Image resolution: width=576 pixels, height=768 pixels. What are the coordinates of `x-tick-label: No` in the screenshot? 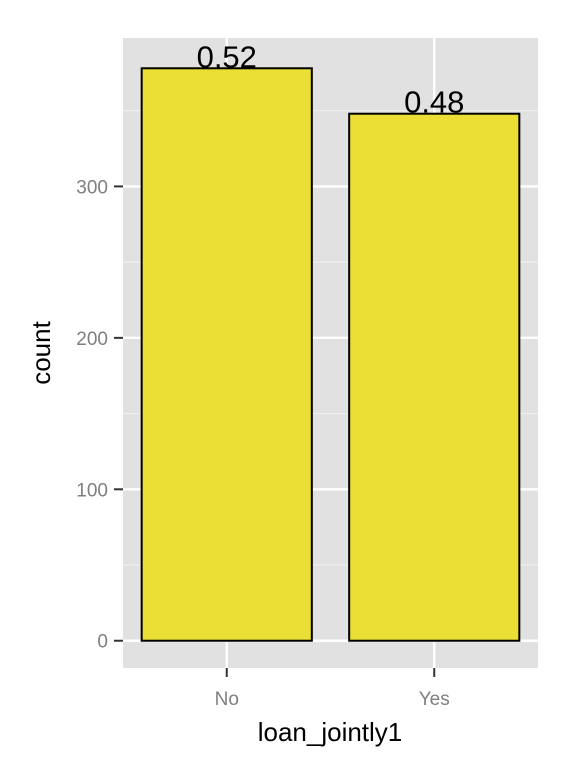 It's located at (227, 699).